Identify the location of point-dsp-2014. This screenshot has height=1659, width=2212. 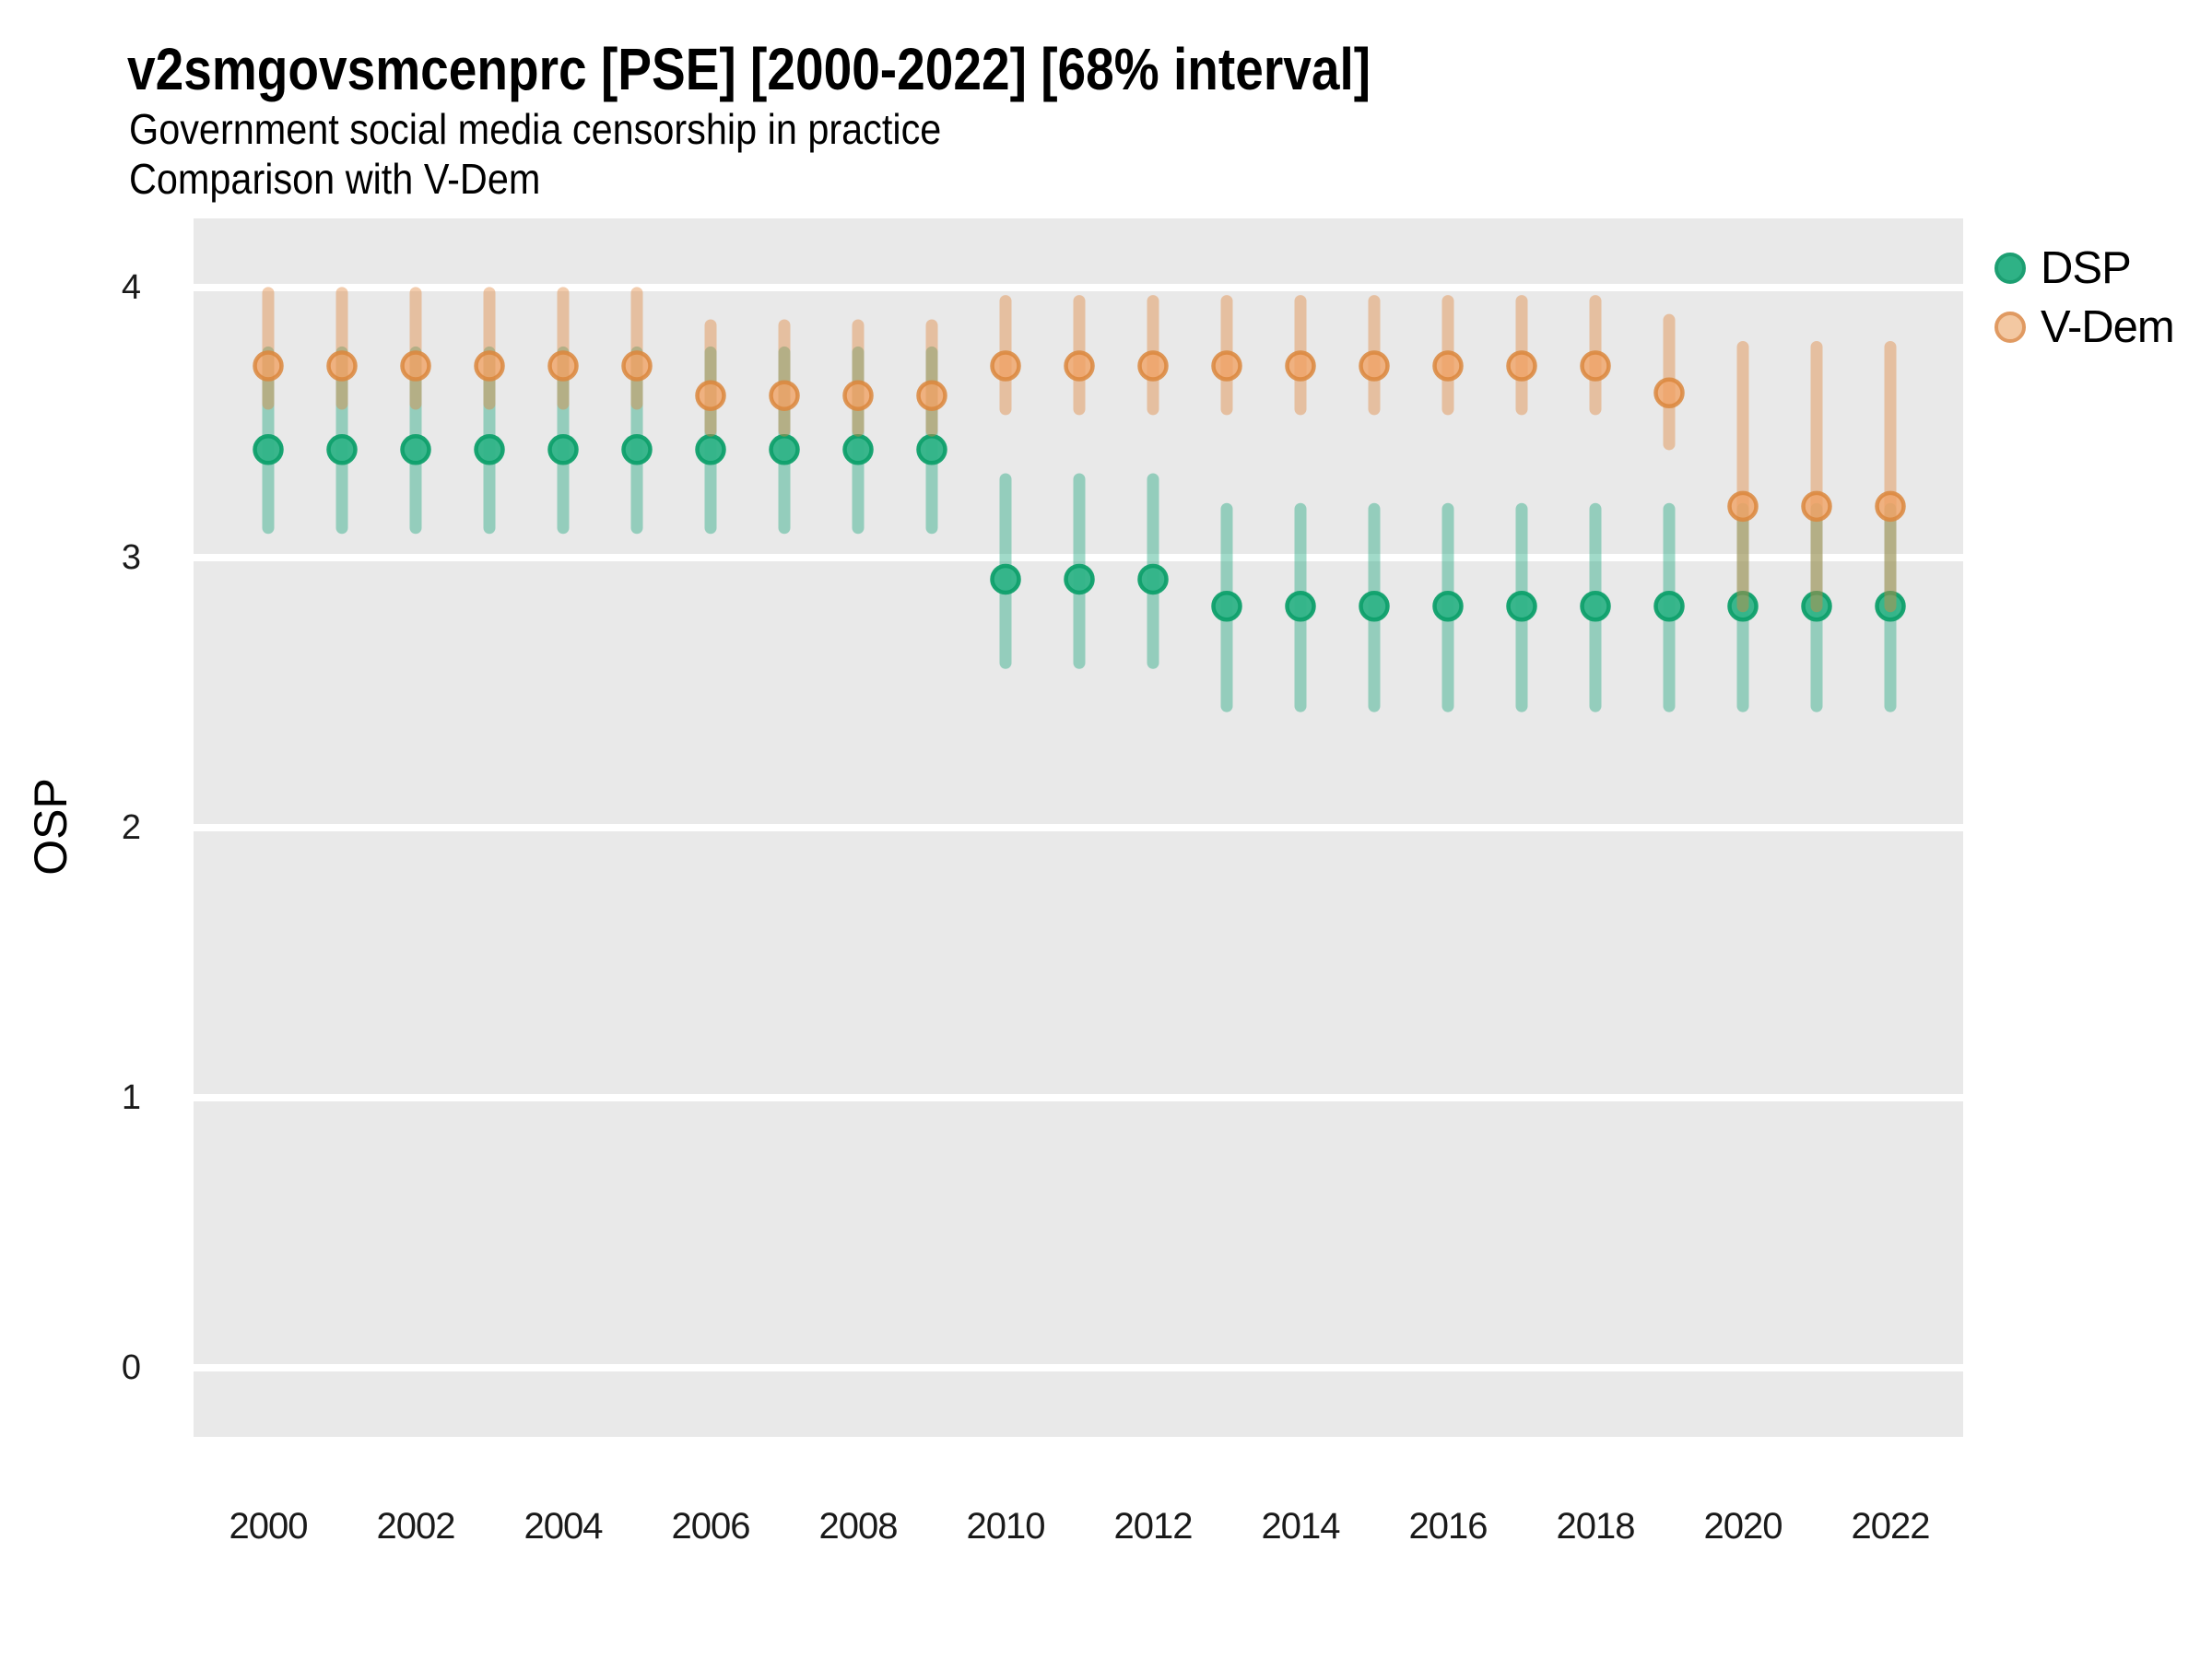
(1300, 606).